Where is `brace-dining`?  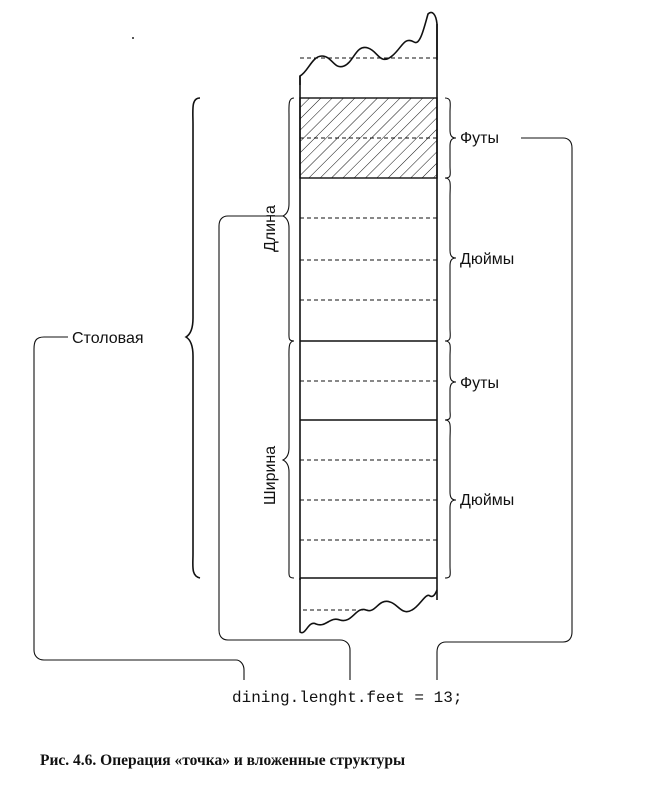
brace-dining is located at coordinates (192, 338).